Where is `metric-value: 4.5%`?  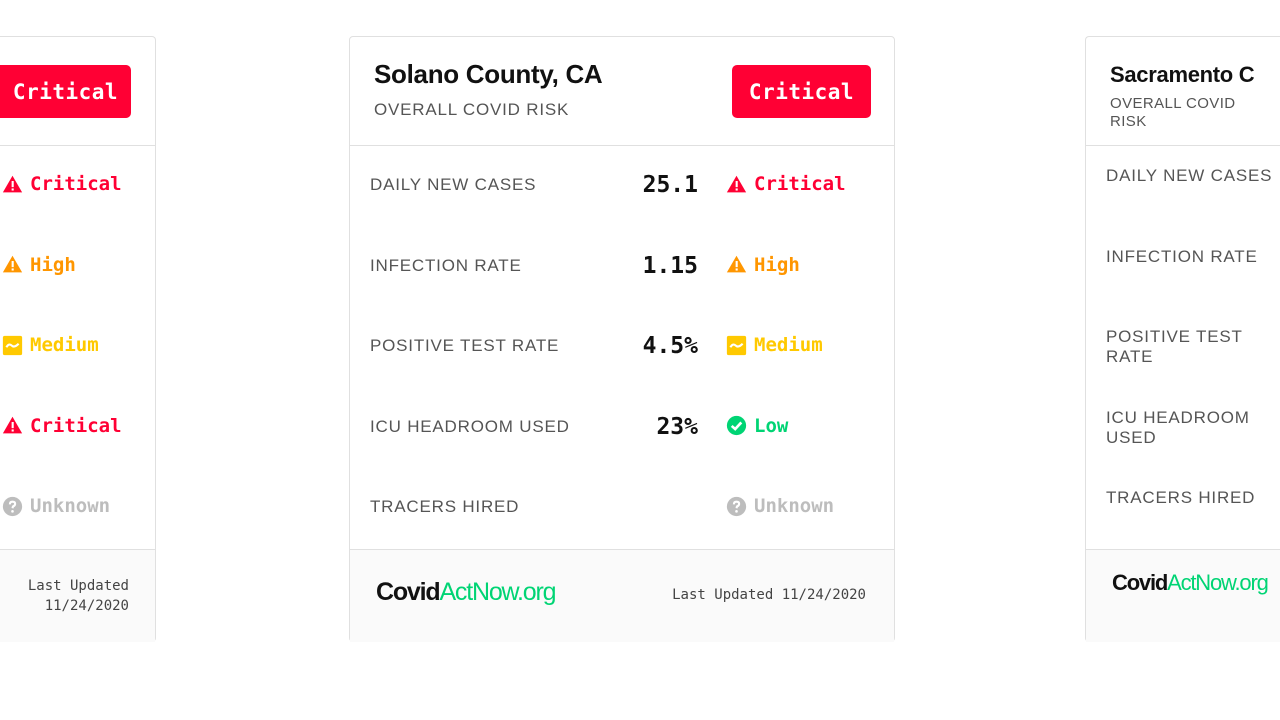
metric-value: 4.5% is located at coordinates (670, 346).